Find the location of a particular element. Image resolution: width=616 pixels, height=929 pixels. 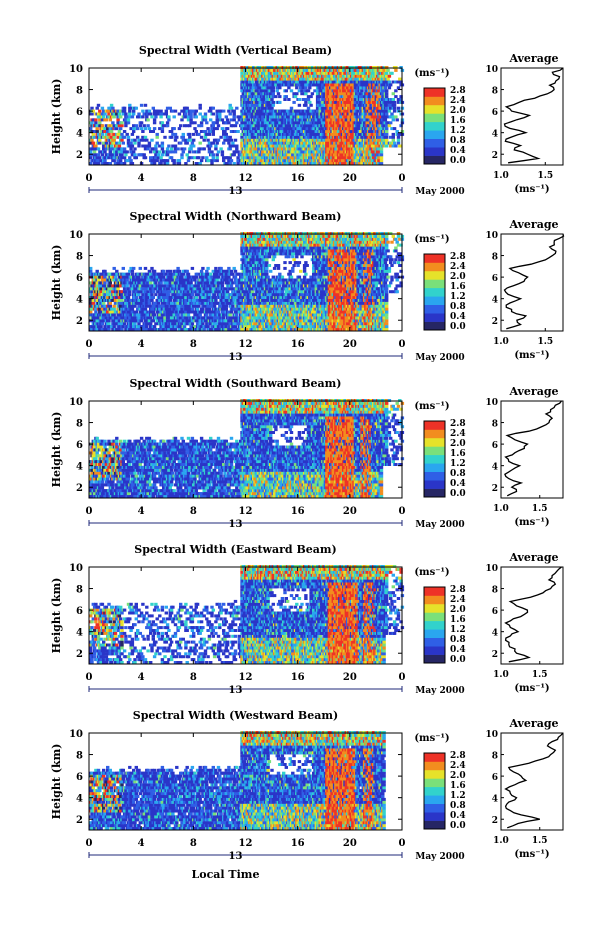

x-tick-label: 16 is located at coordinates (298, 178).